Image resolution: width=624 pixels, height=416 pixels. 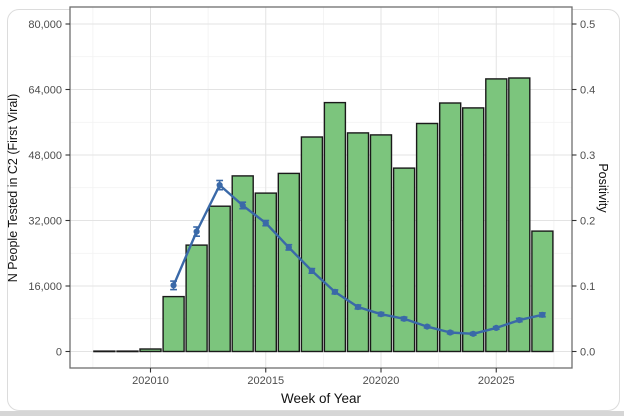 I want to click on left-tick-label: 48,000, so click(x=45, y=156).